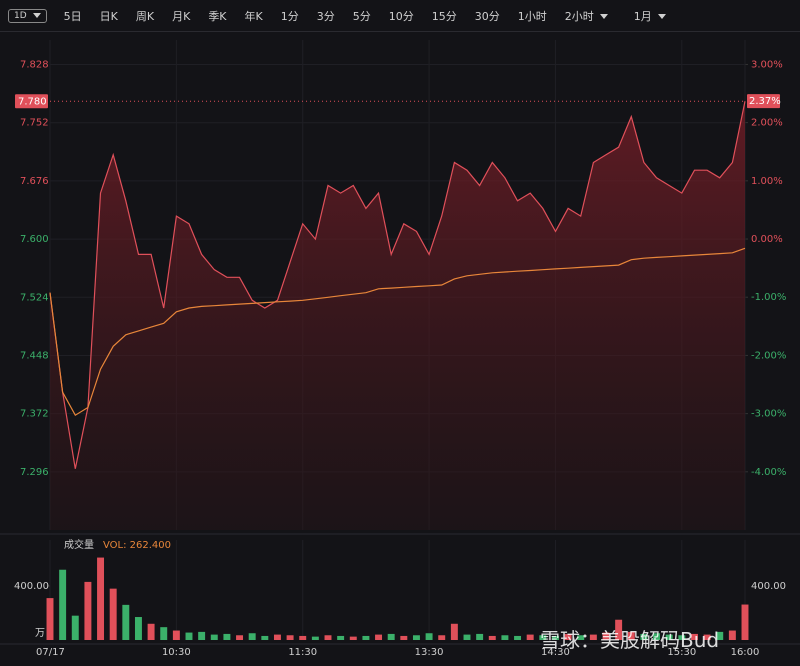  Describe the element at coordinates (555, 652) in the screenshot. I see `x-tick-label: 14:30` at that location.